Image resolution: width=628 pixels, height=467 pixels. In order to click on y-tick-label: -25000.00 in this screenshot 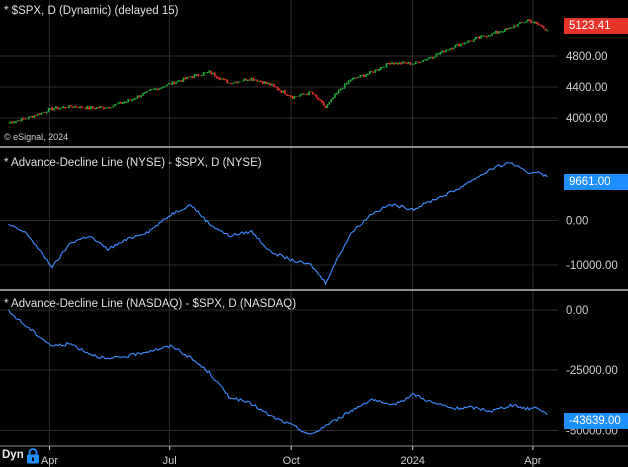, I will do `click(592, 371)`.